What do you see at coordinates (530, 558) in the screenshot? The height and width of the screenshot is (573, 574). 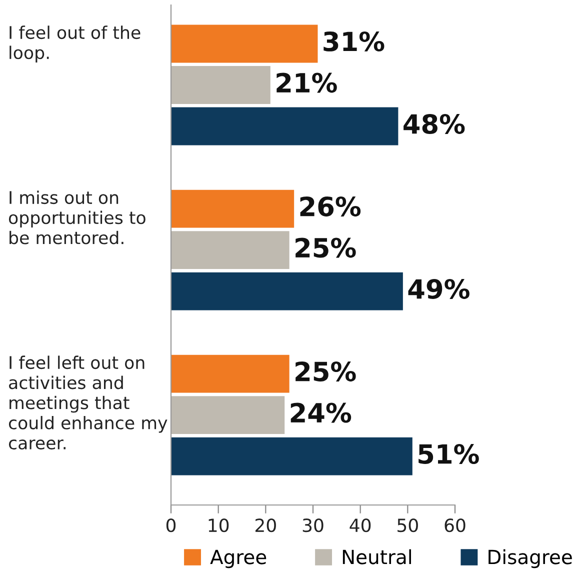 I see `legend-label: Disagree` at bounding box center [530, 558].